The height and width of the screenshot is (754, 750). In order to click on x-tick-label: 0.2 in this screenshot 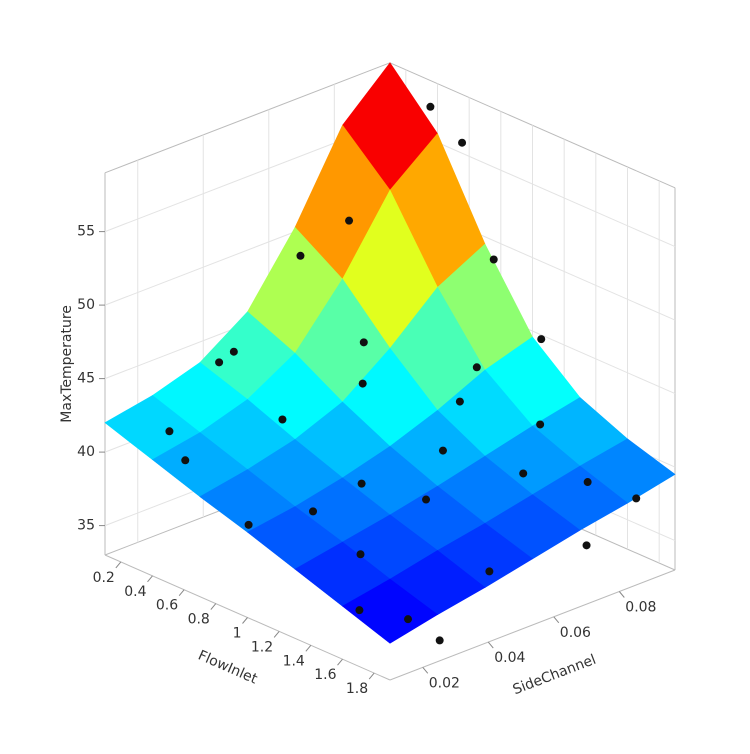, I will do `click(104, 578)`.